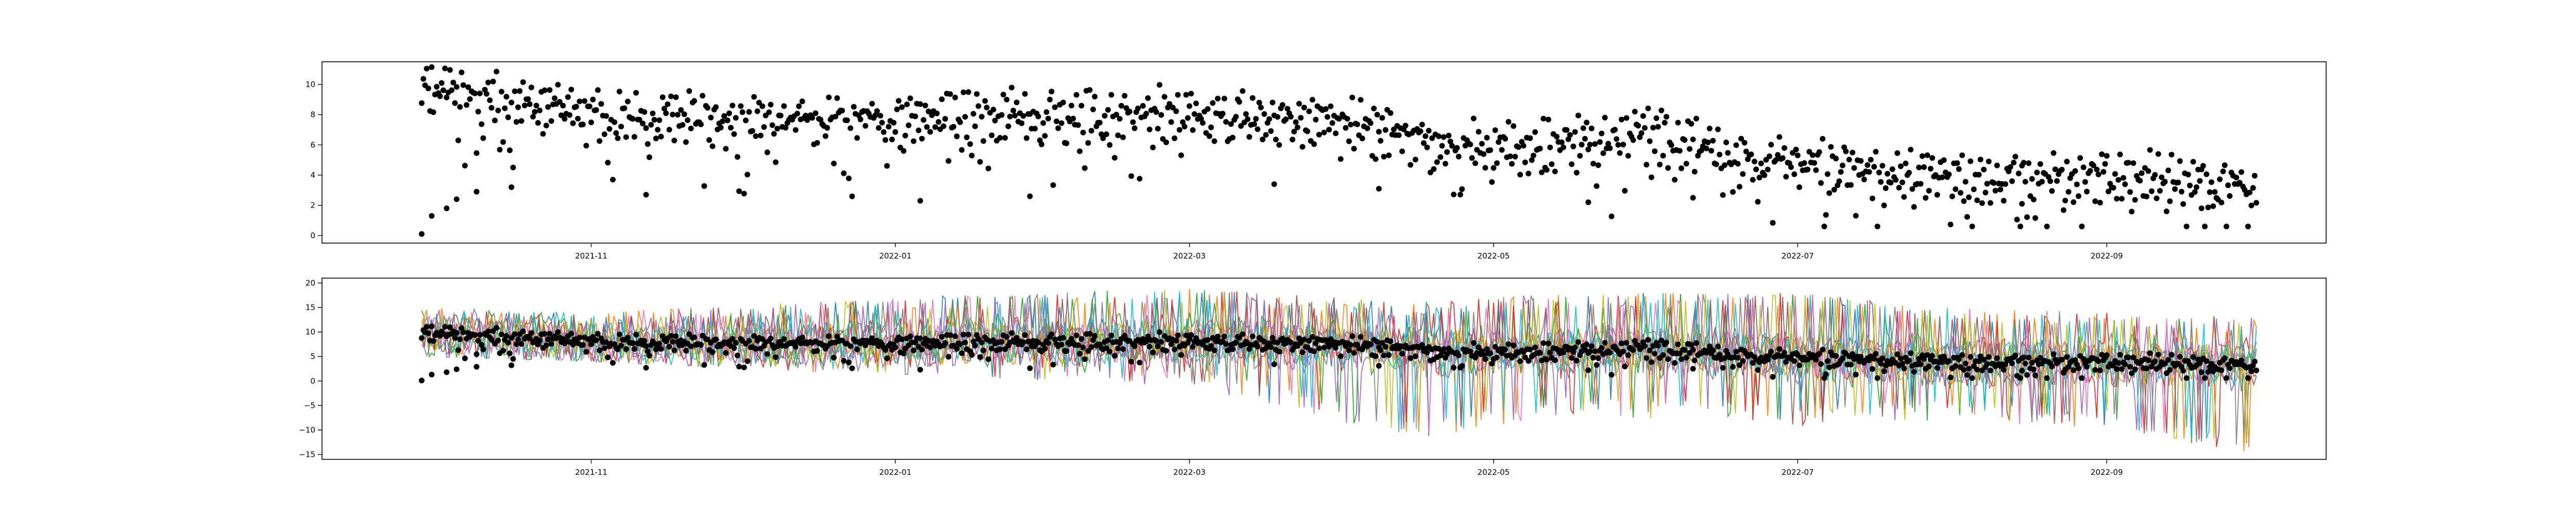 The width and height of the screenshot is (2576, 515). What do you see at coordinates (307, 430) in the screenshot?
I see `y-tick-label: −10` at bounding box center [307, 430].